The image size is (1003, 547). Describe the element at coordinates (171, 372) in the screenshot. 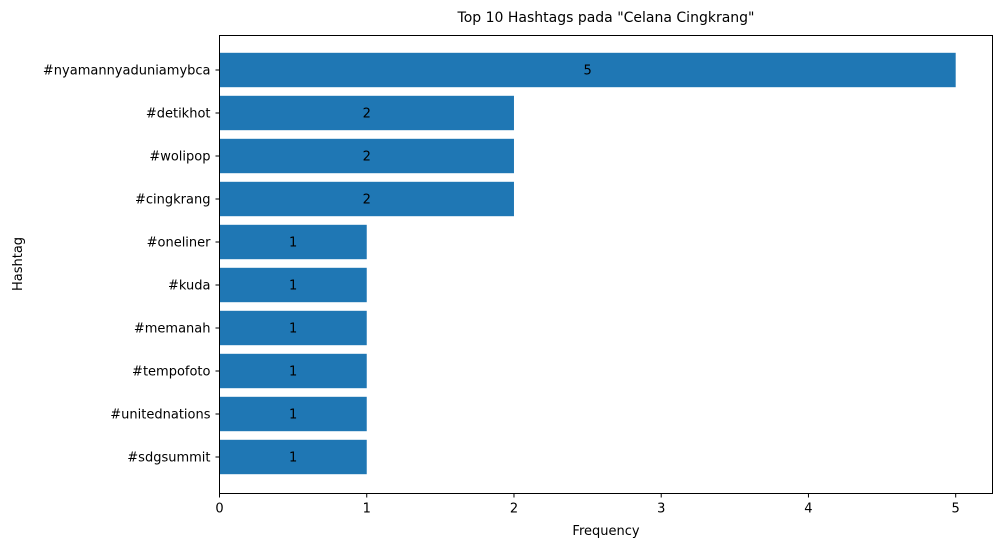

I see `y-tick-label: #tempofoto` at that location.